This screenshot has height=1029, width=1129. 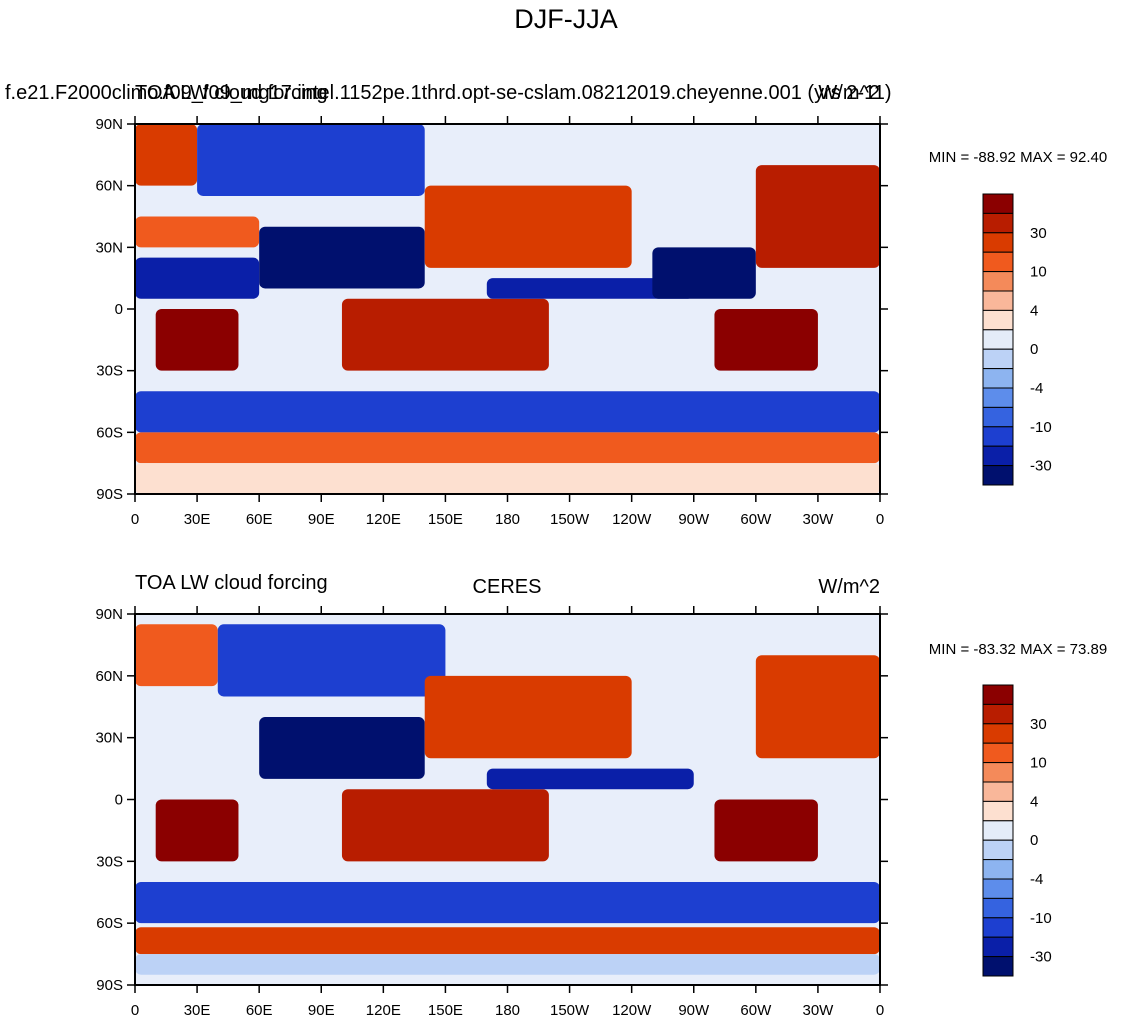 What do you see at coordinates (507, 1010) in the screenshot?
I see `x-tick-label: 180` at bounding box center [507, 1010].